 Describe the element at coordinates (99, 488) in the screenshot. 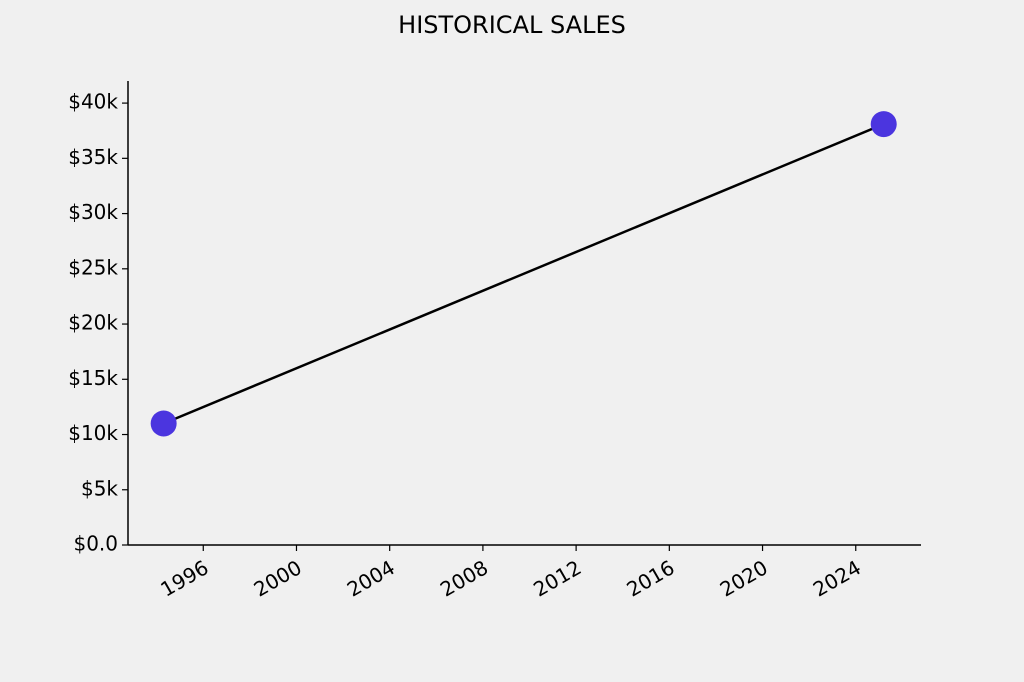

I see `y-tick-label: $5k` at that location.